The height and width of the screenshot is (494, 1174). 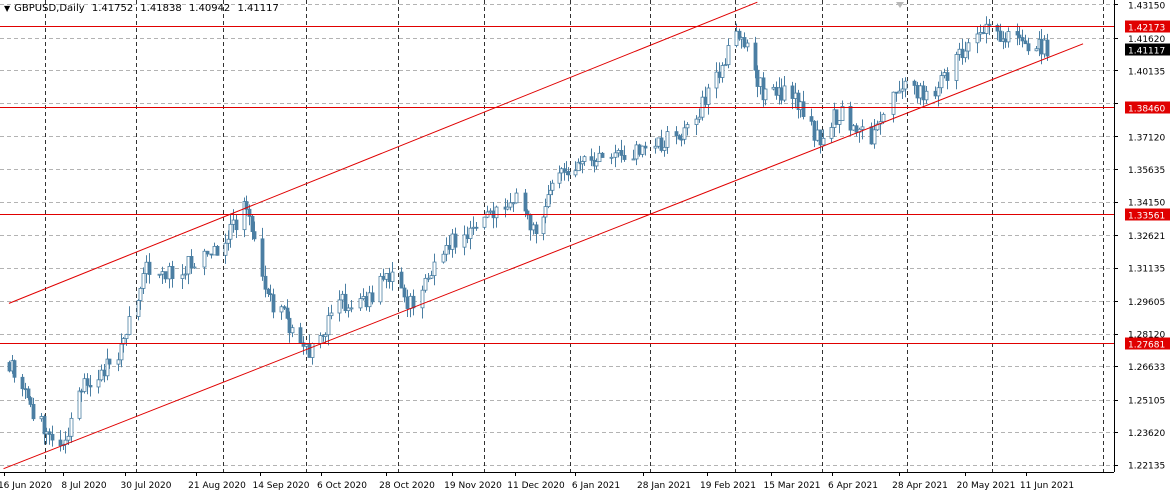 I want to click on y-tick-label: 1.41620, so click(x=1146, y=40).